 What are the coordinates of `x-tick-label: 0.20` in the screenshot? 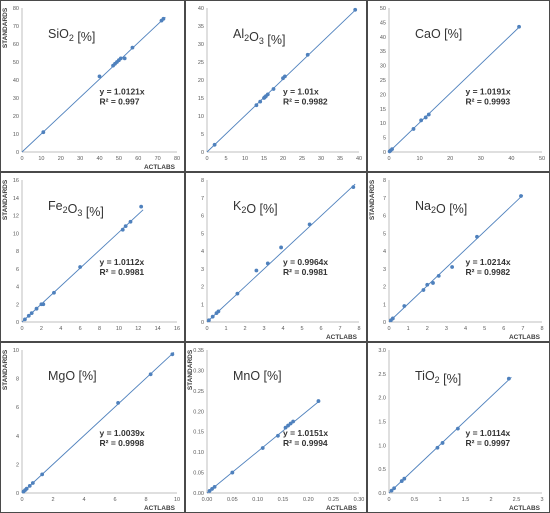 It's located at (308, 500).